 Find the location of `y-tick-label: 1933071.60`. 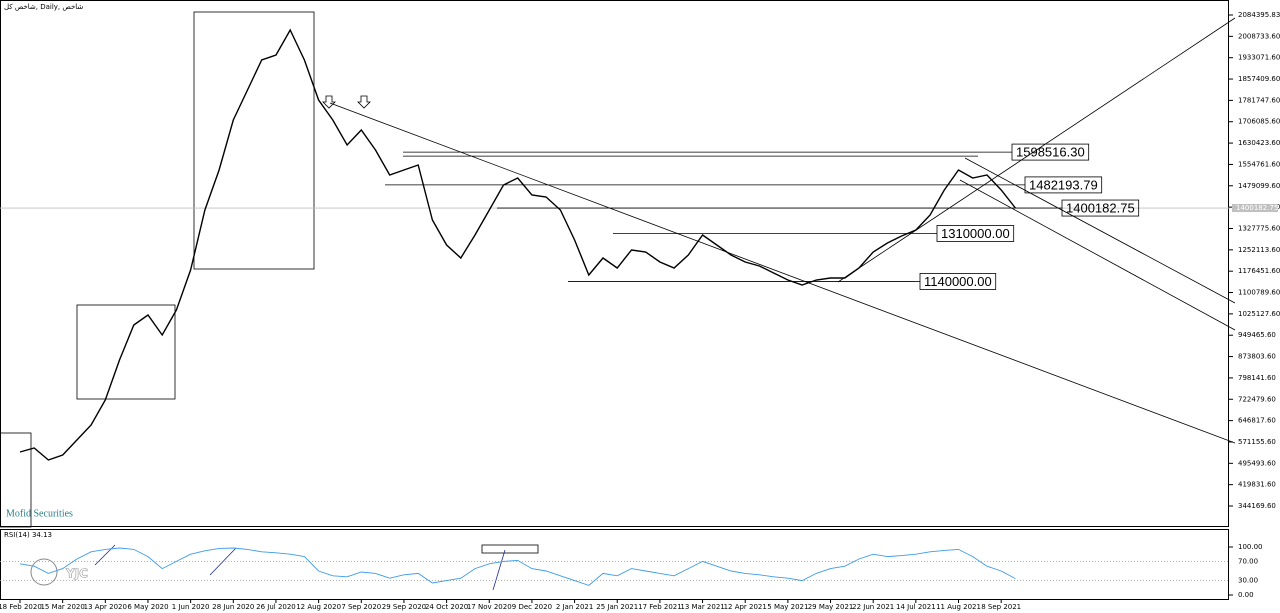

y-tick-label: 1933071.60 is located at coordinates (1259, 58).